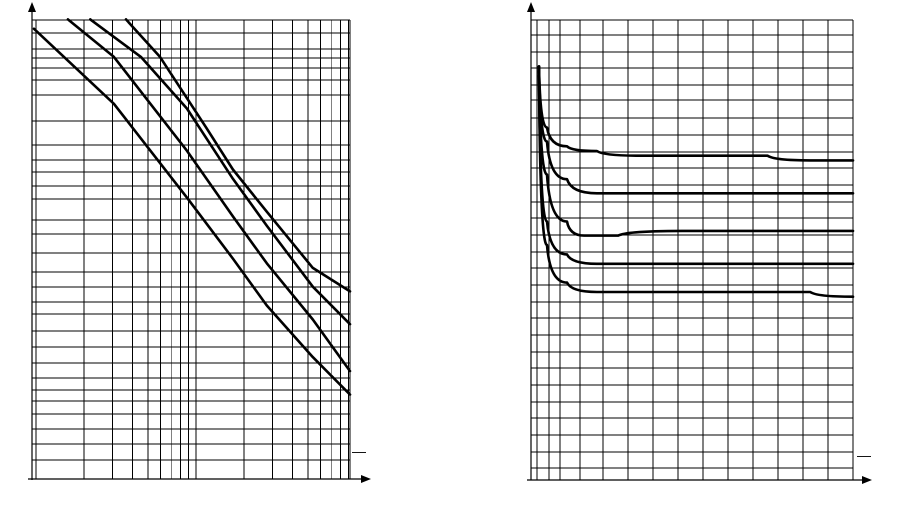 The width and height of the screenshot is (914, 515). Describe the element at coordinates (864, 455) in the screenshot. I see `right-x-axis-marker: —` at that location.